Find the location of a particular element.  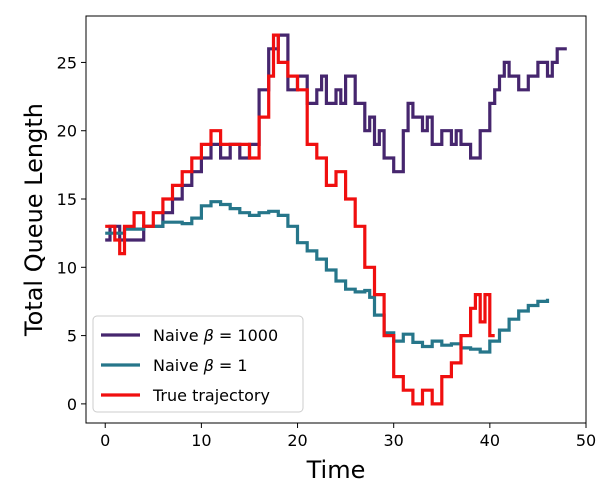

y-axis-title: Total Queue Length is located at coordinates (34, 220).